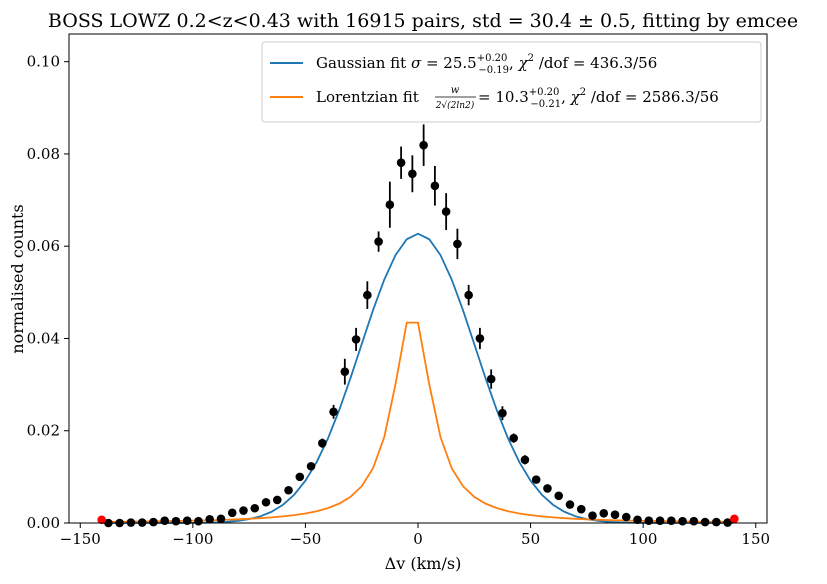  What do you see at coordinates (43, 154) in the screenshot?
I see `y-tick-label: 0.08` at bounding box center [43, 154].